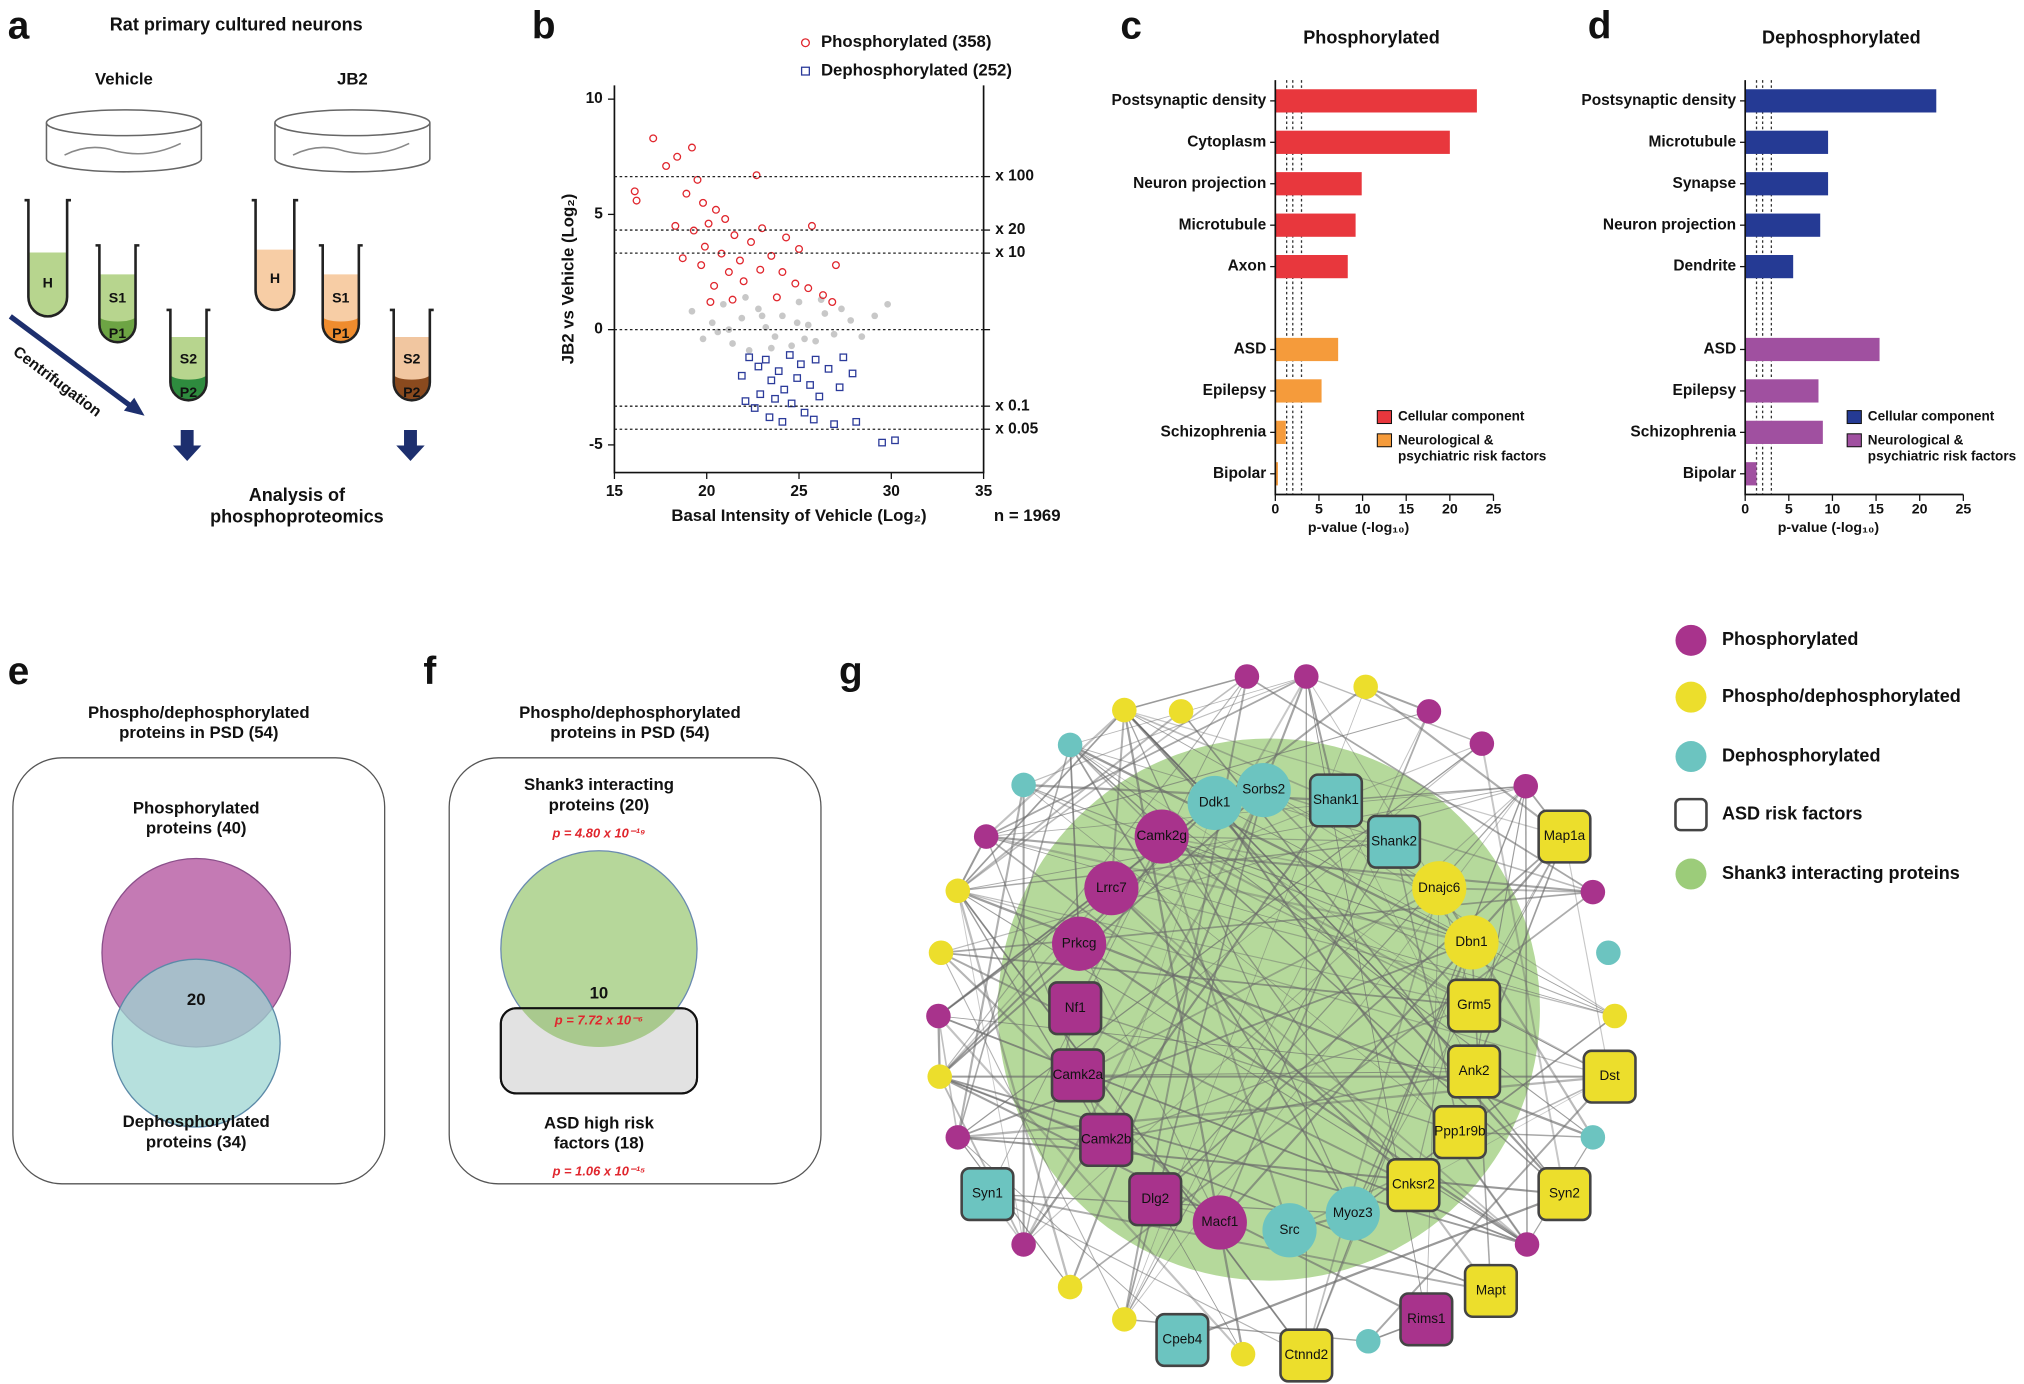 Image resolution: width=2024 pixels, height=1384 pixels. Describe the element at coordinates (1841, 873) in the screenshot. I see `legend-label: Shank3 interacting proteins` at that location.